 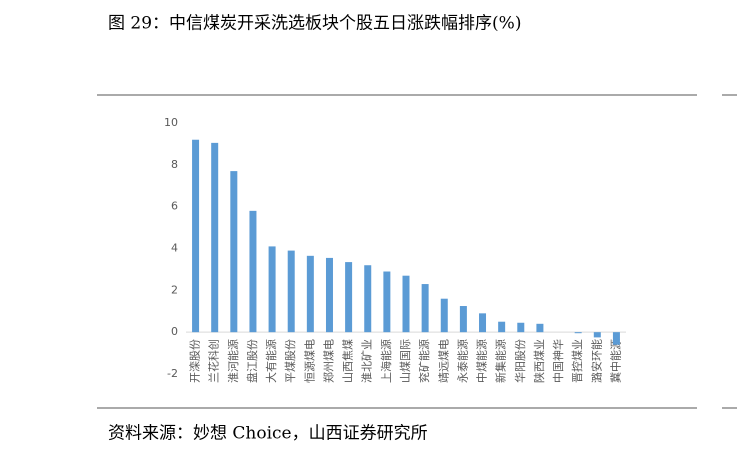 I want to click on x-tick-label: 淮北矿业, so click(x=367, y=361).